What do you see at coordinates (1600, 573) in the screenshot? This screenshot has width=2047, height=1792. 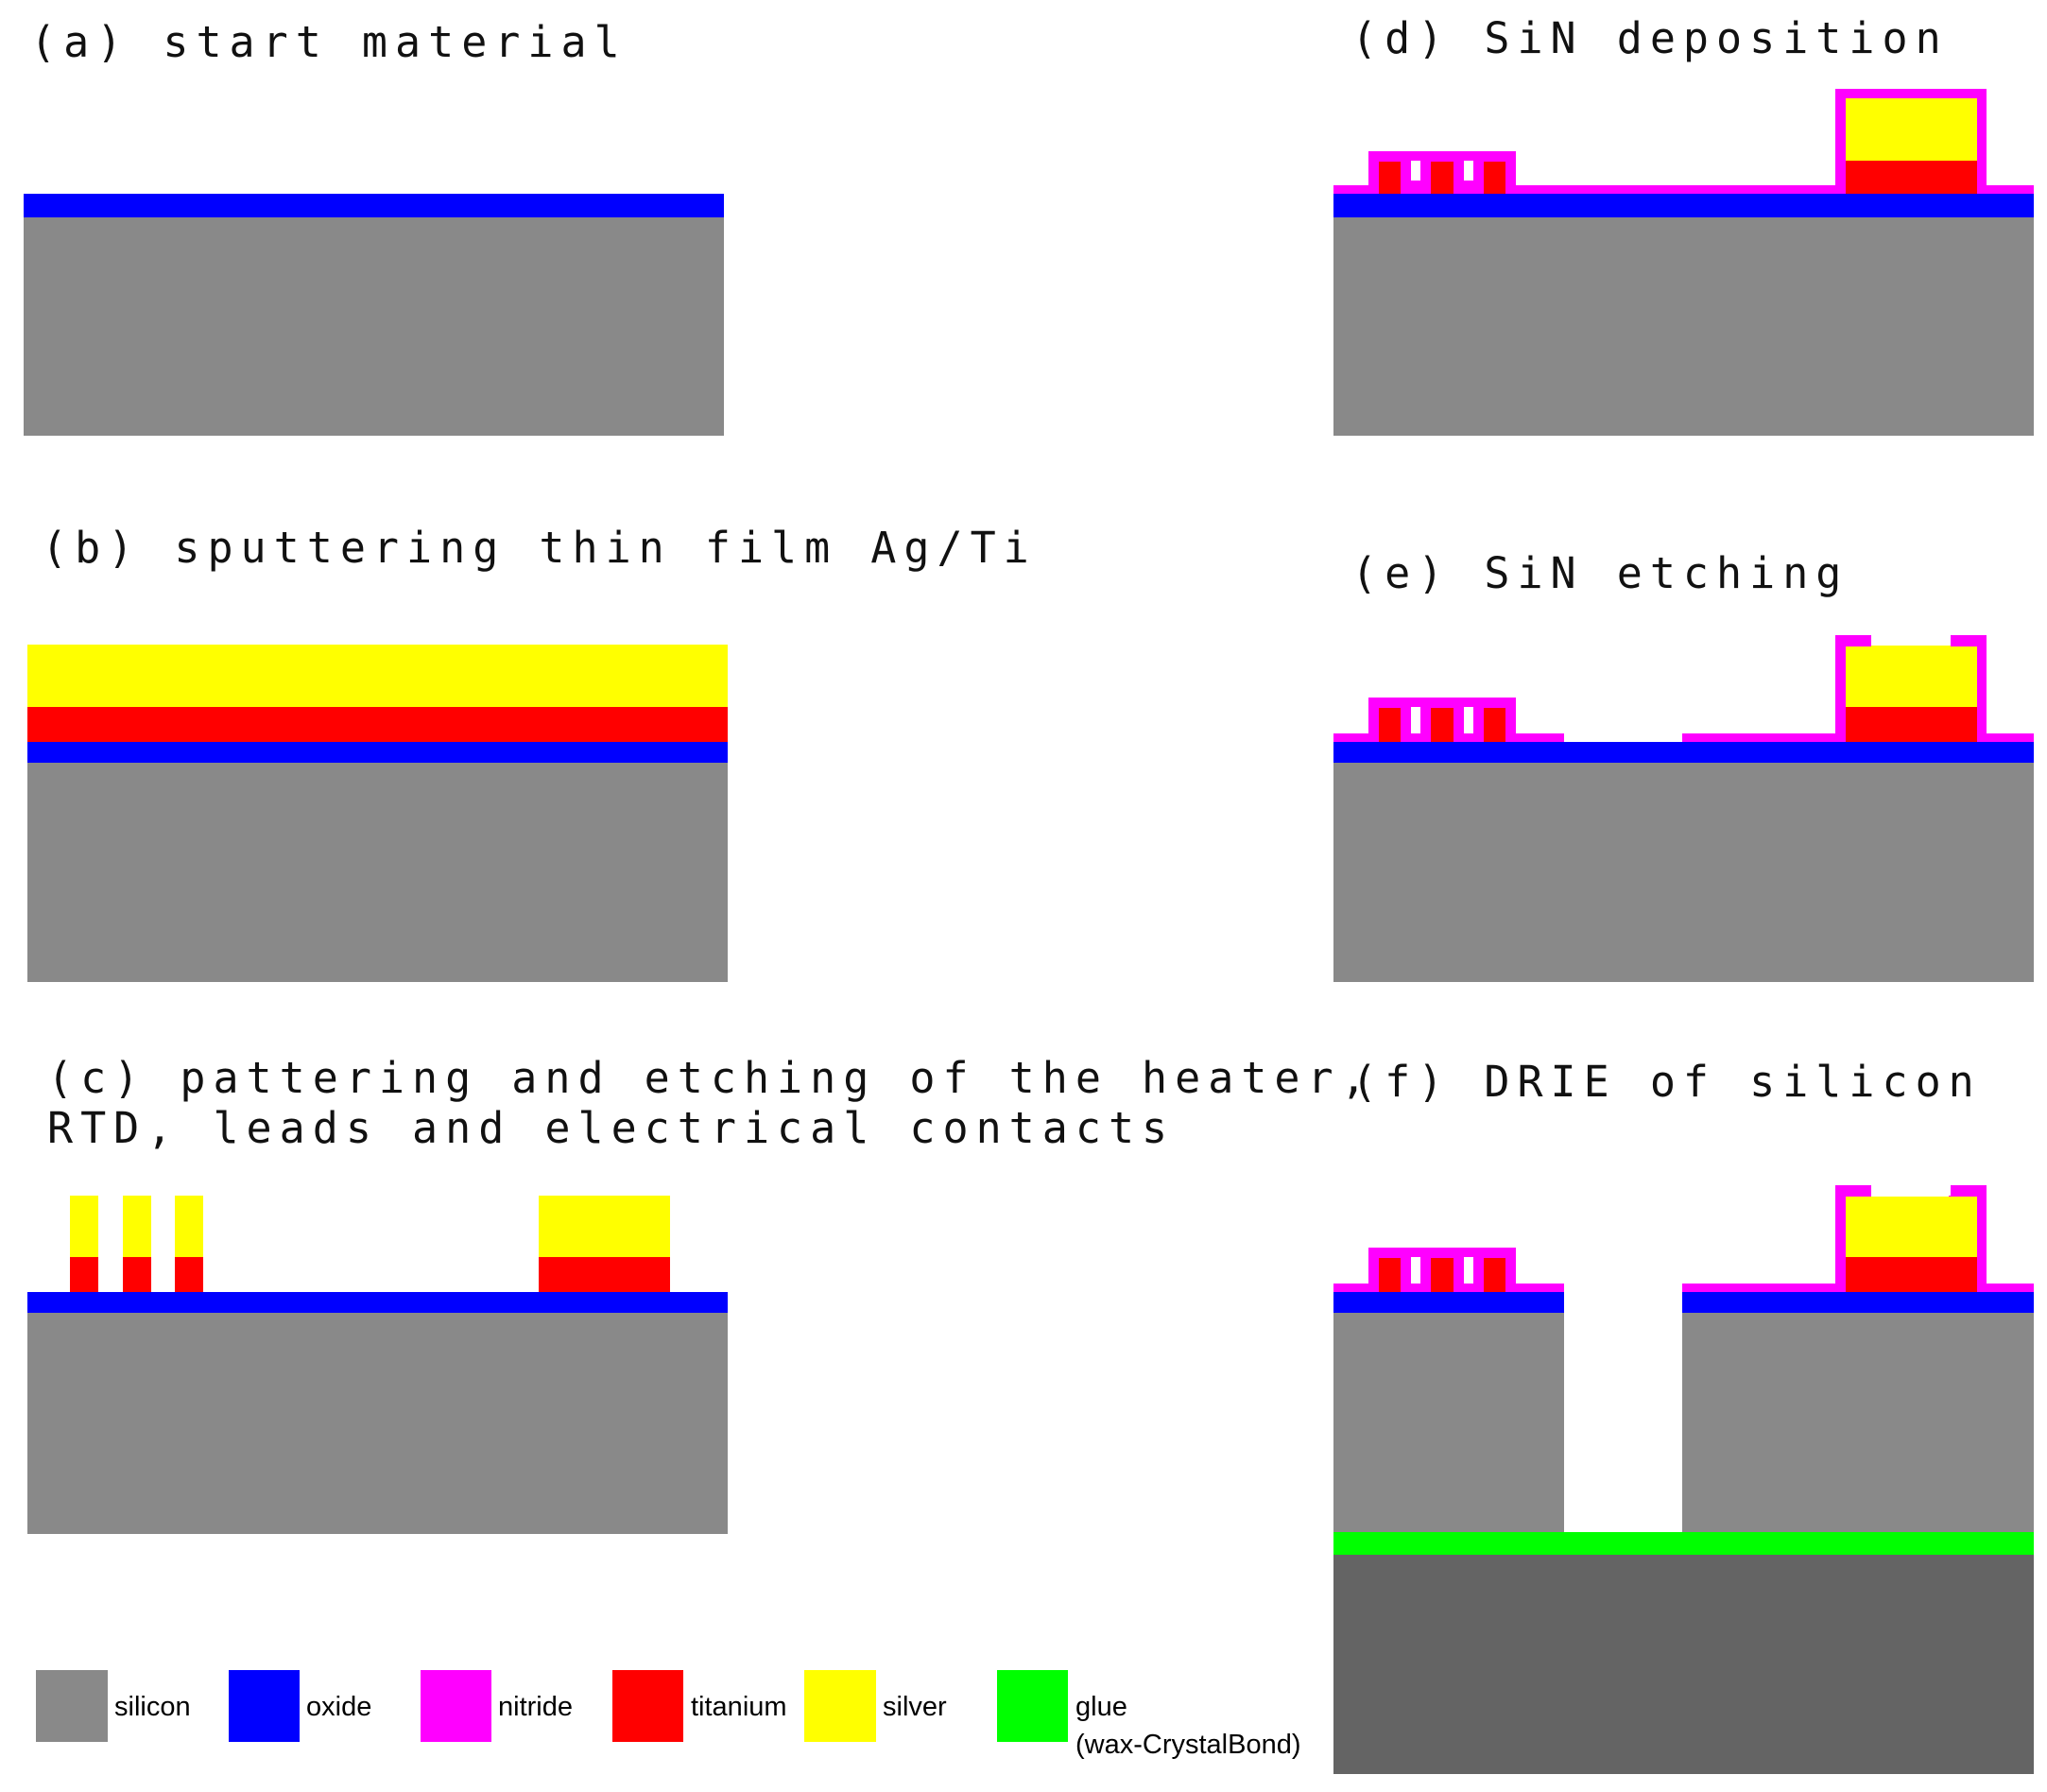 I see `panel-e-title: (e) SiN etching` at bounding box center [1600, 573].